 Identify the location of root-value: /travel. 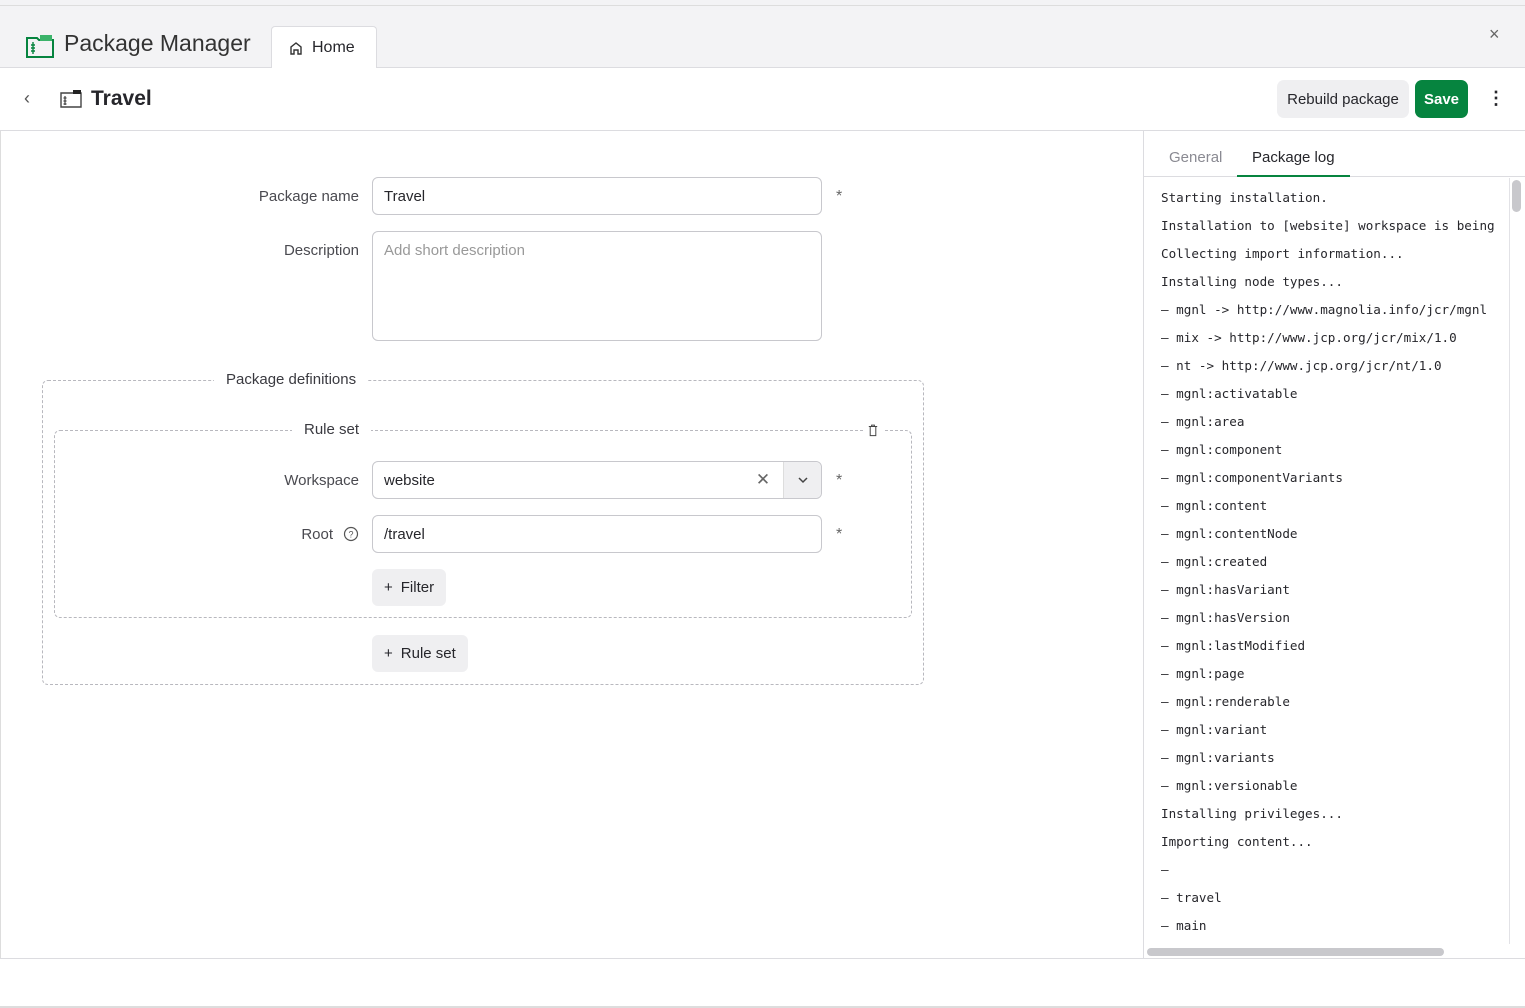
(404, 534).